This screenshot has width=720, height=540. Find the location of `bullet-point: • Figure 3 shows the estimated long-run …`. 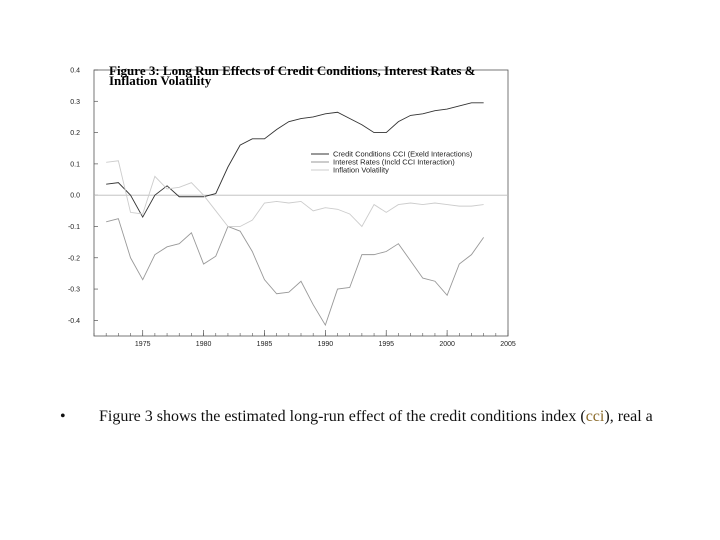

bullet-point: • Figure 3 shows the estimated long-run … is located at coordinates (360, 420).